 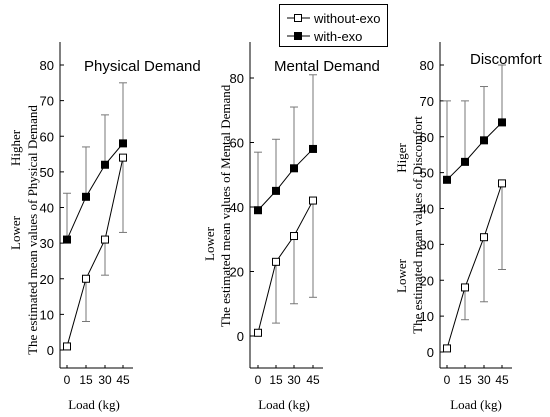 What do you see at coordinates (337, 36) in the screenshot?
I see `legend-label-with-exo: with-exo` at bounding box center [337, 36].